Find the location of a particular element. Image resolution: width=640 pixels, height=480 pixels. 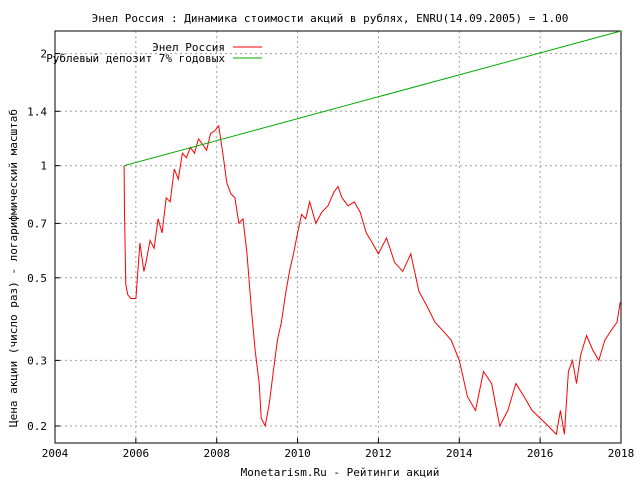

x-tick-label: 2016 is located at coordinates (540, 453).